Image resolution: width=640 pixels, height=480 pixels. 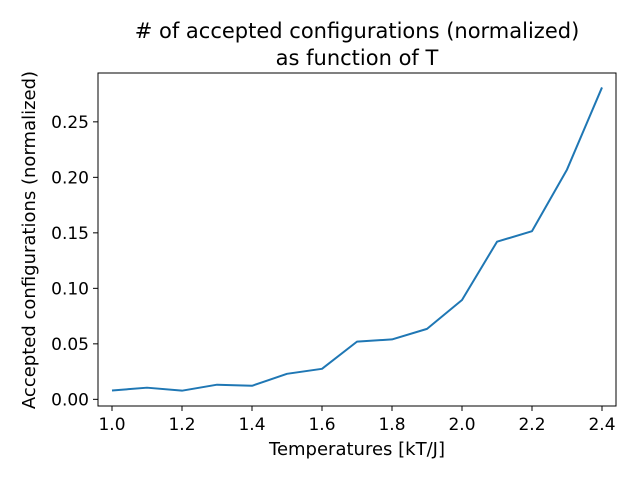 What do you see at coordinates (181, 425) in the screenshot?
I see `x-tick-label: 1.2` at bounding box center [181, 425].